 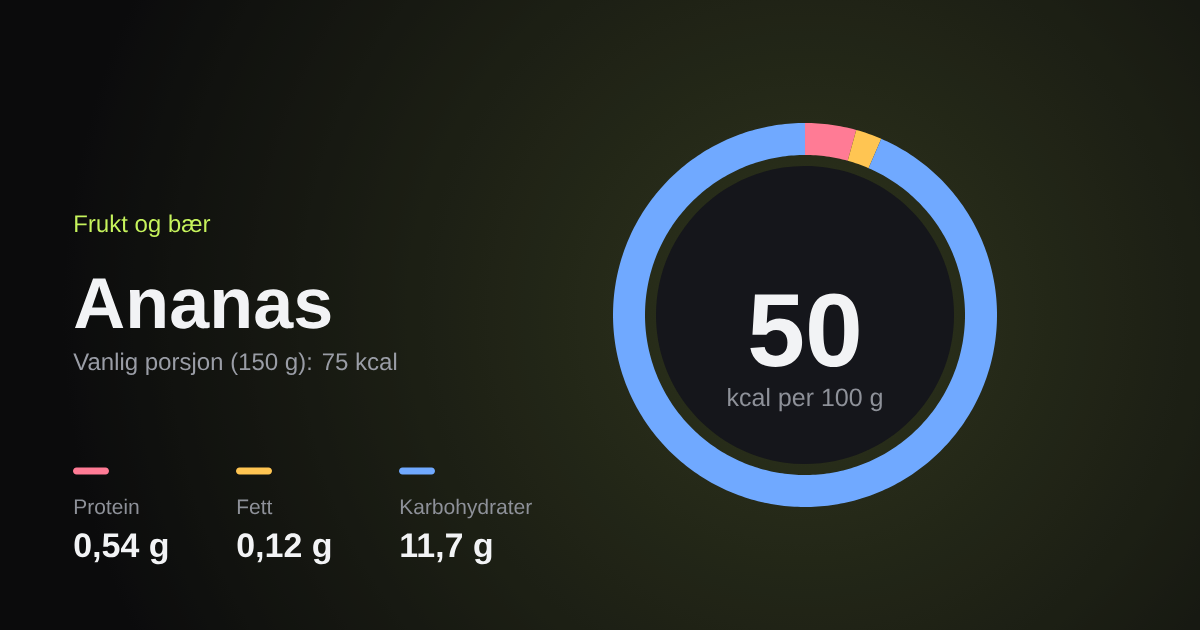 I want to click on text: Frukt og bær, so click(x=143, y=225).